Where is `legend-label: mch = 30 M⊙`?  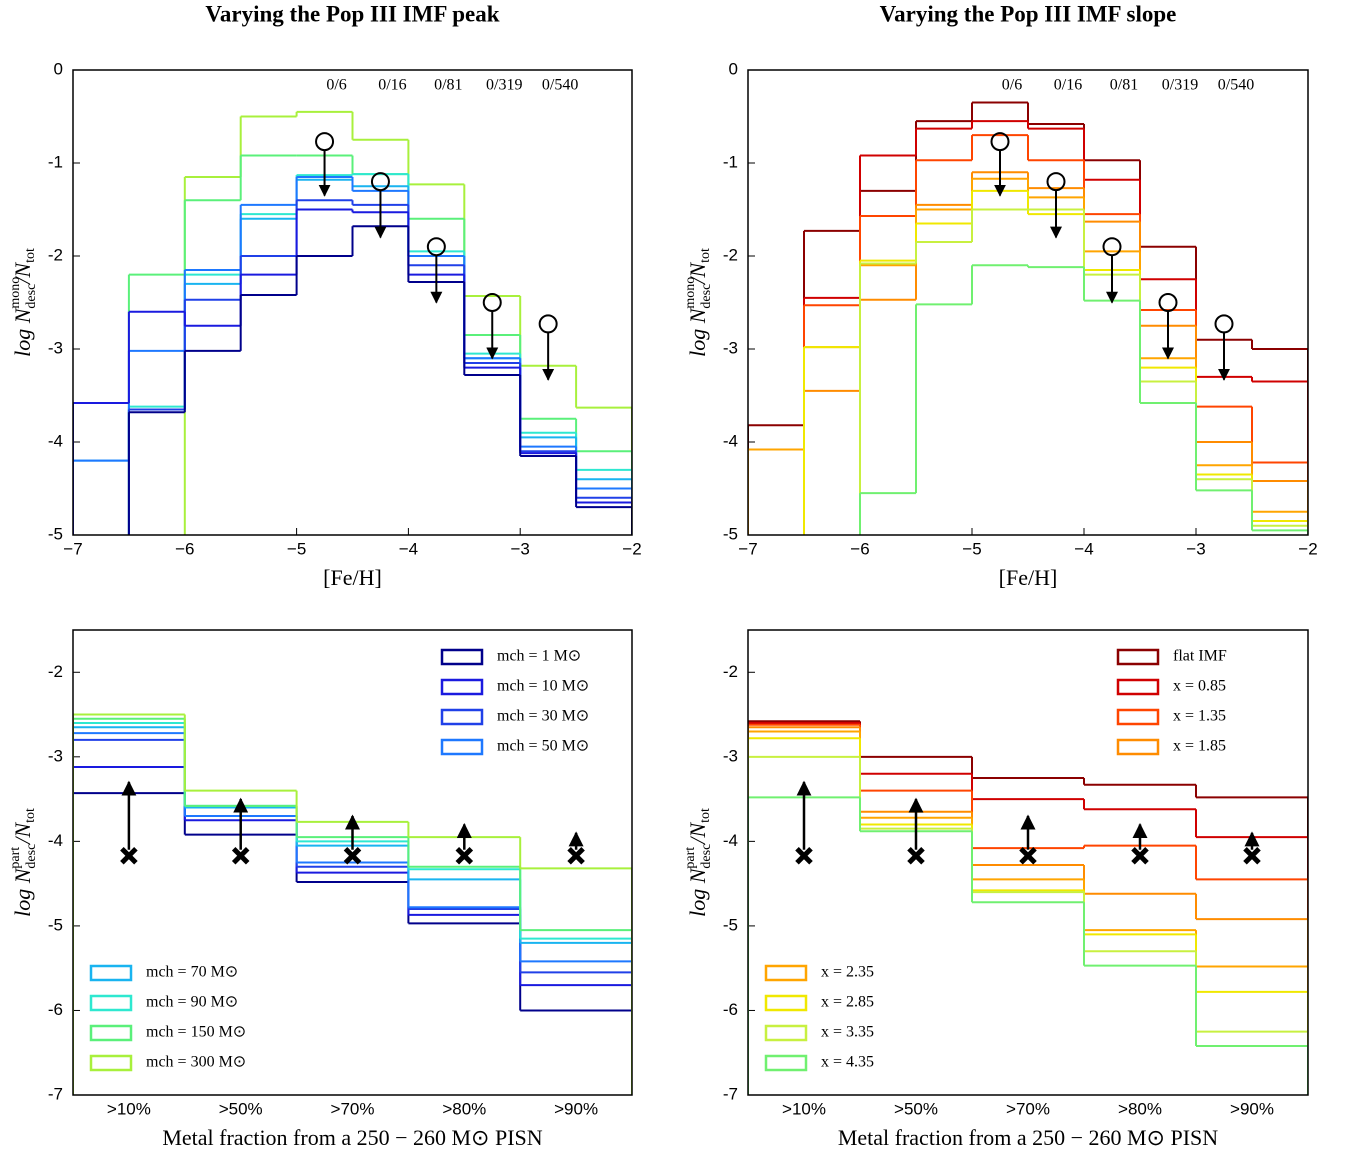 legend-label: mch = 30 M⊙ is located at coordinates (543, 716).